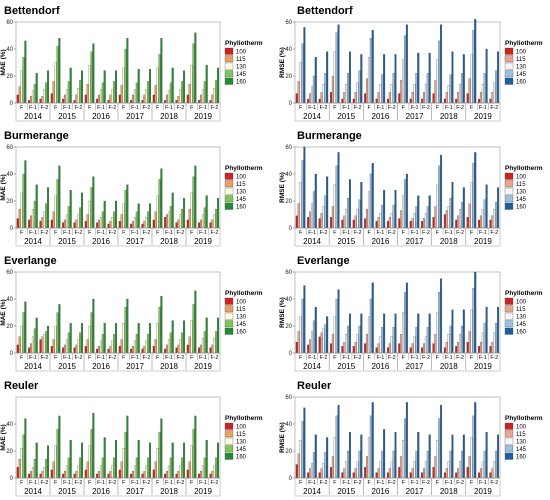 The image size is (550, 500). I want to click on year-label: 2018, so click(449, 241).